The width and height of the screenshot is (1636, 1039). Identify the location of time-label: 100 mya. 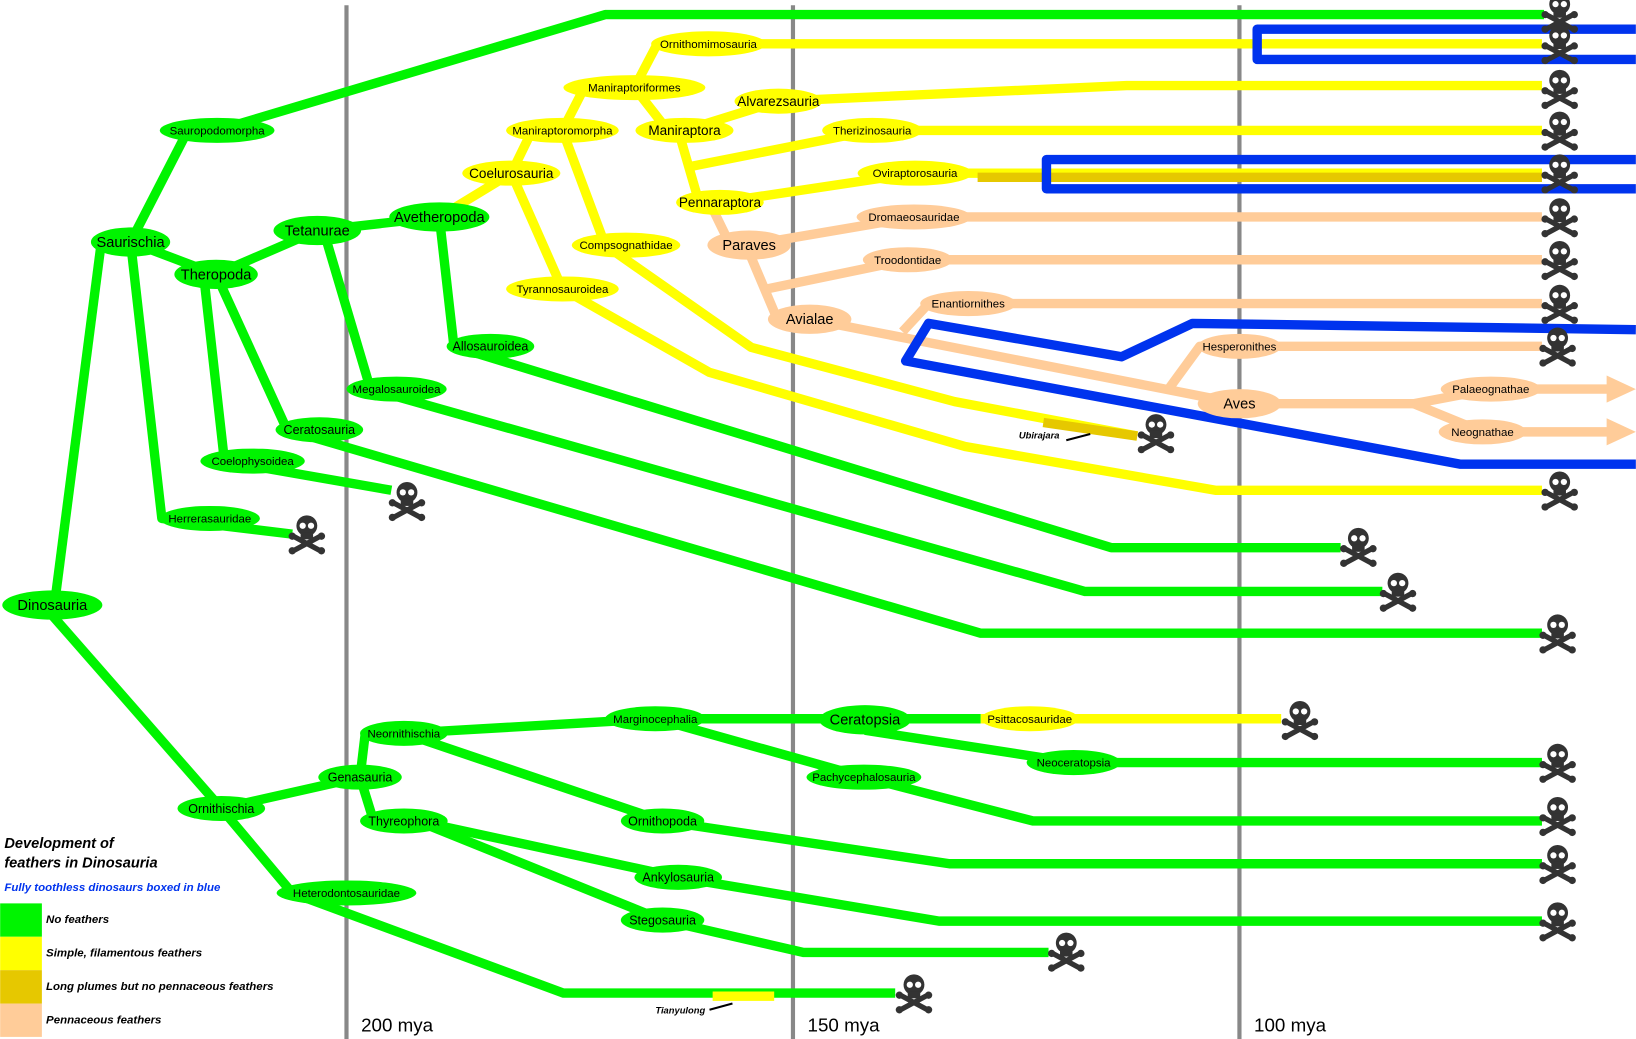
(1290, 1024).